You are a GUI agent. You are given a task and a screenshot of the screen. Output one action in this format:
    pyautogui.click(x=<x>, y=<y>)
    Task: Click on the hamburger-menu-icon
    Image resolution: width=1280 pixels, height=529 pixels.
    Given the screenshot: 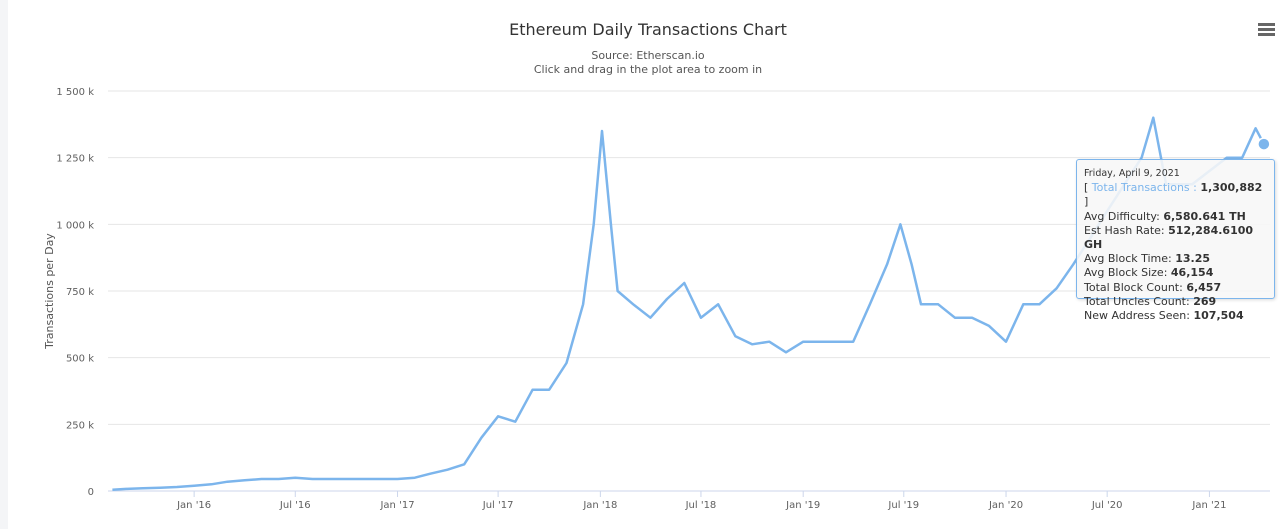 What is the action you would take?
    pyautogui.click(x=1266, y=30)
    